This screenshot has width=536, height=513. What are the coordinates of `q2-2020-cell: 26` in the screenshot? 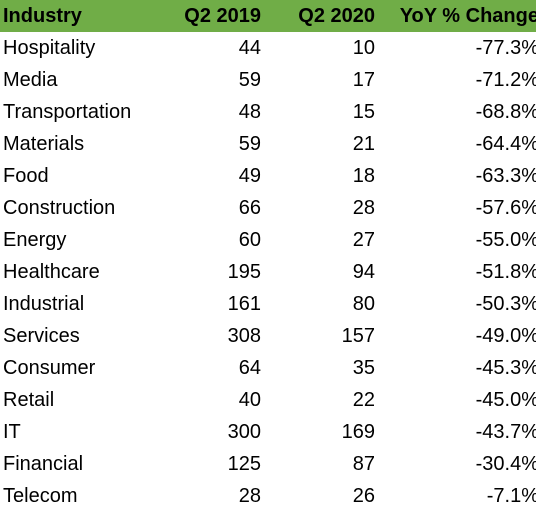 It's located at (363, 495).